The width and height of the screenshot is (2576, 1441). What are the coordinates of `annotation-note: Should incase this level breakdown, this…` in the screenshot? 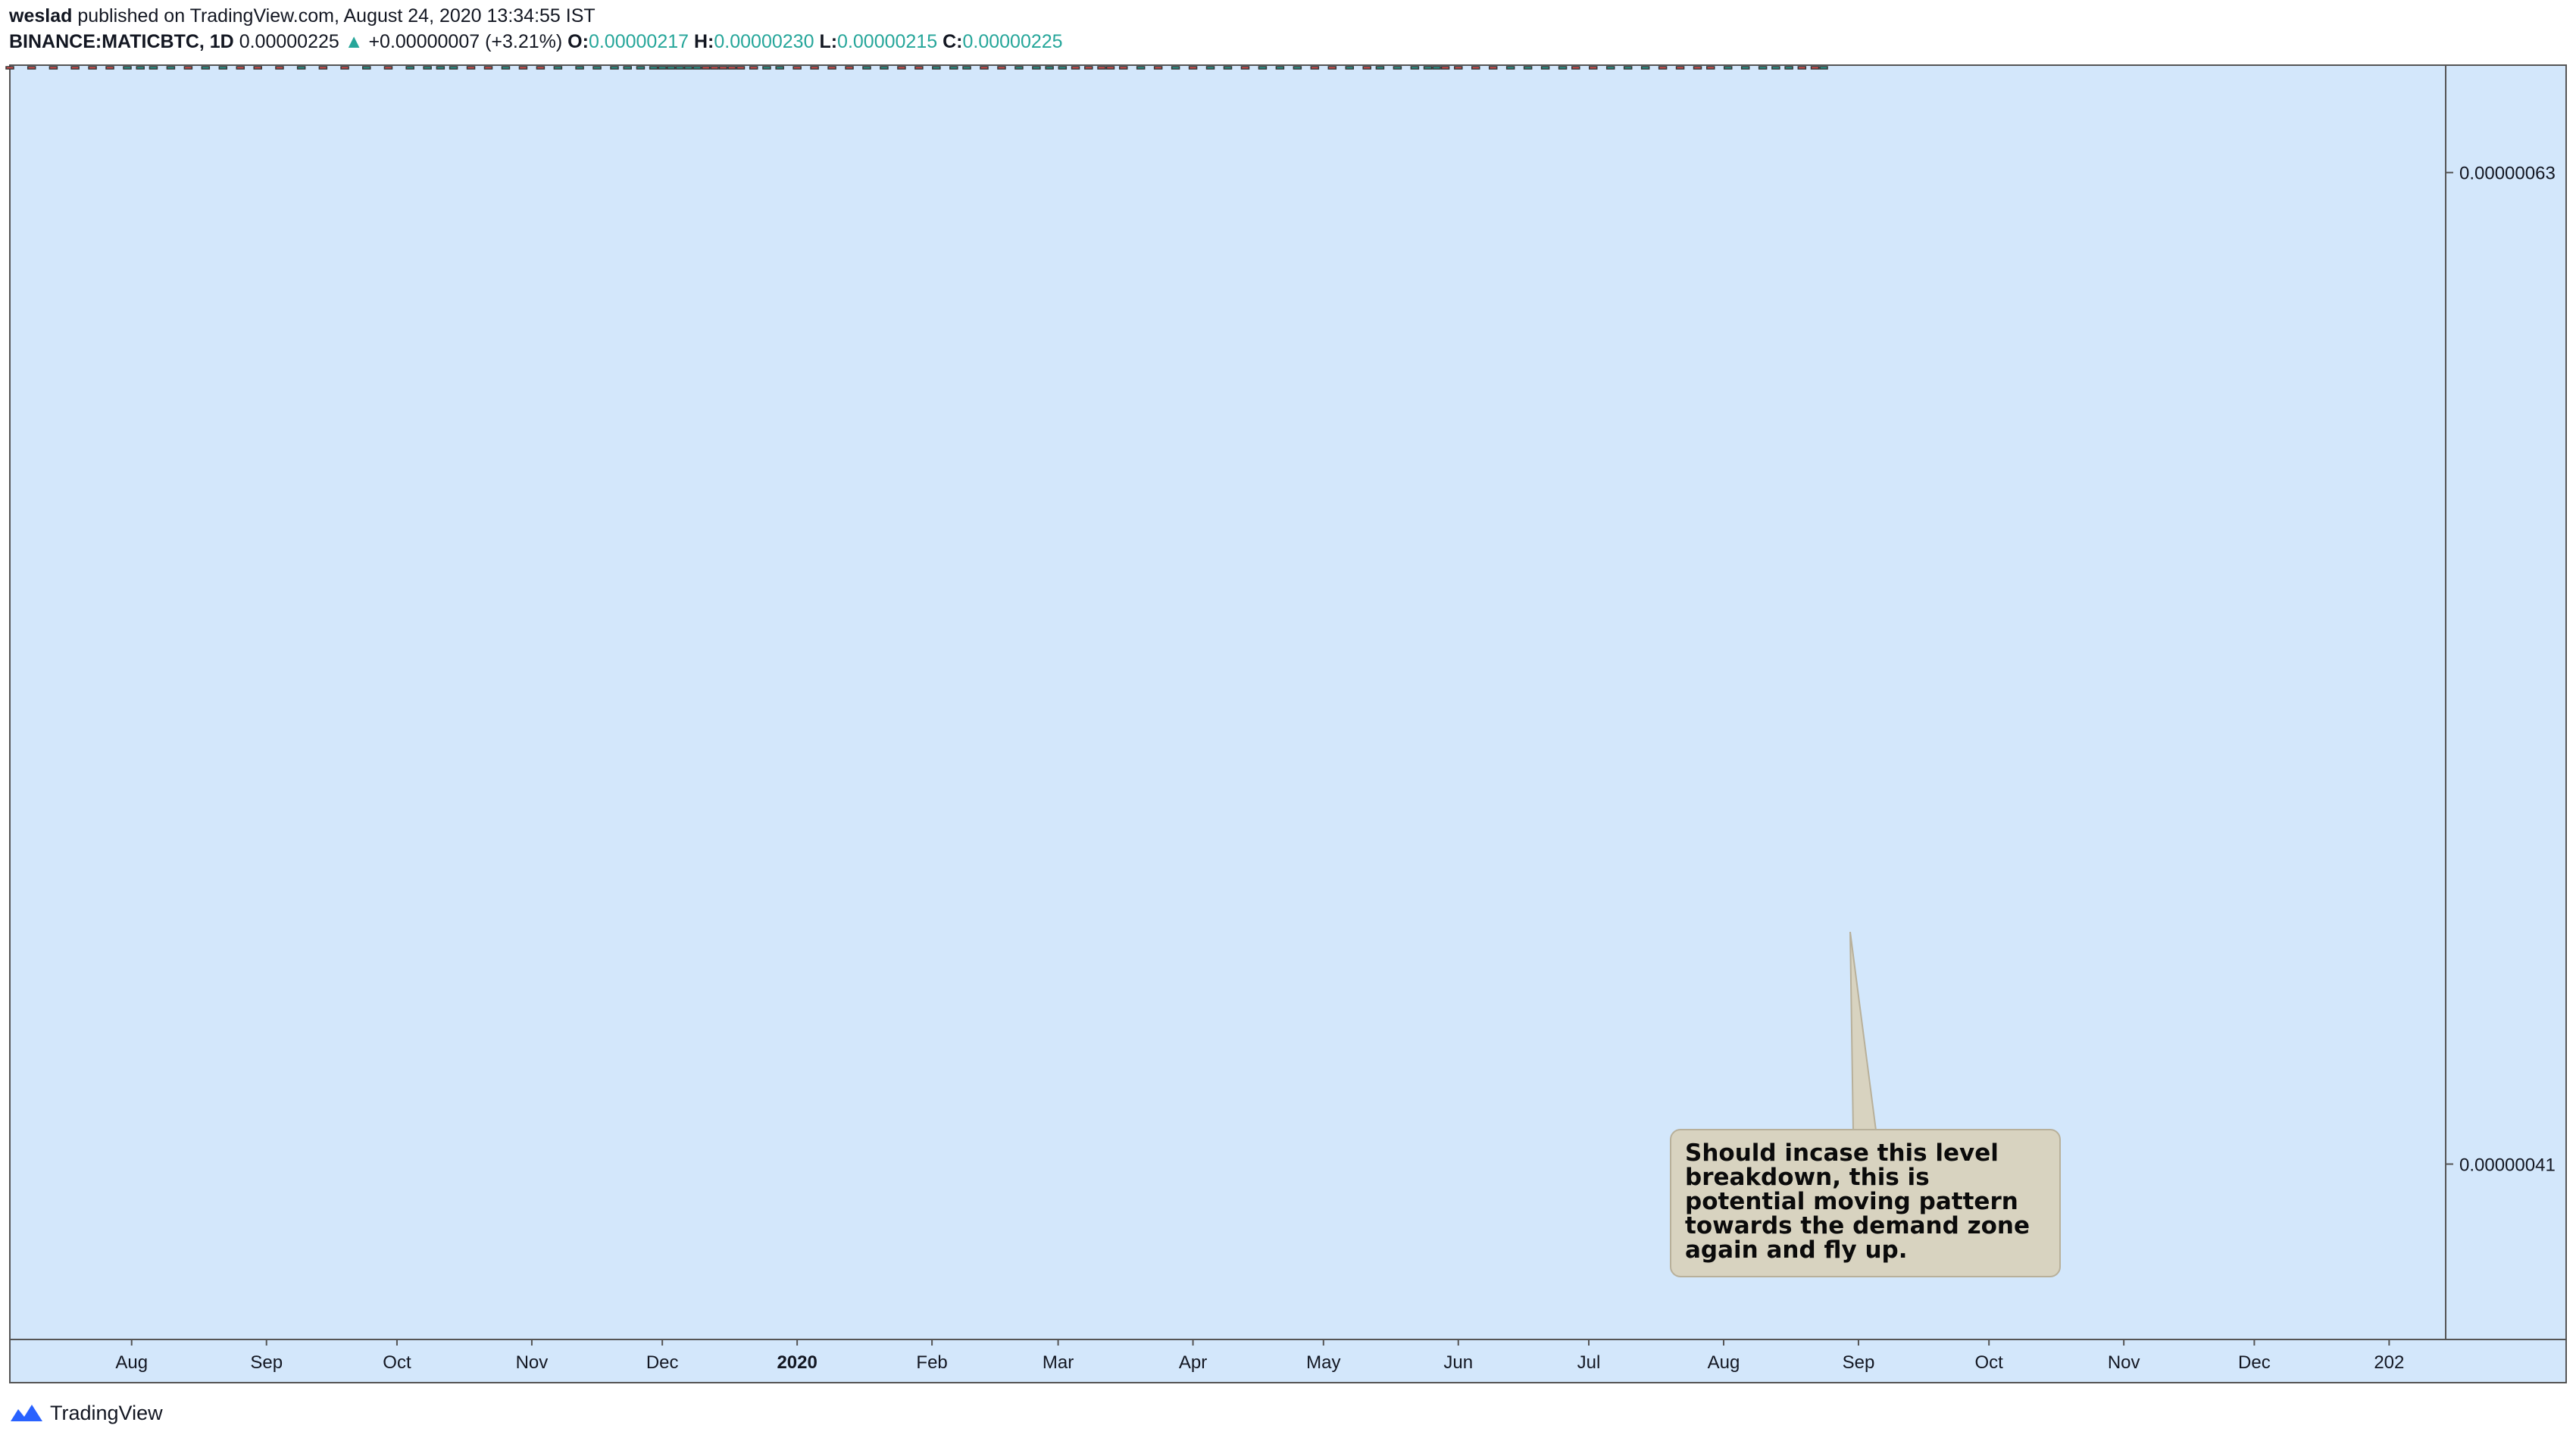 It's located at (1865, 1203).